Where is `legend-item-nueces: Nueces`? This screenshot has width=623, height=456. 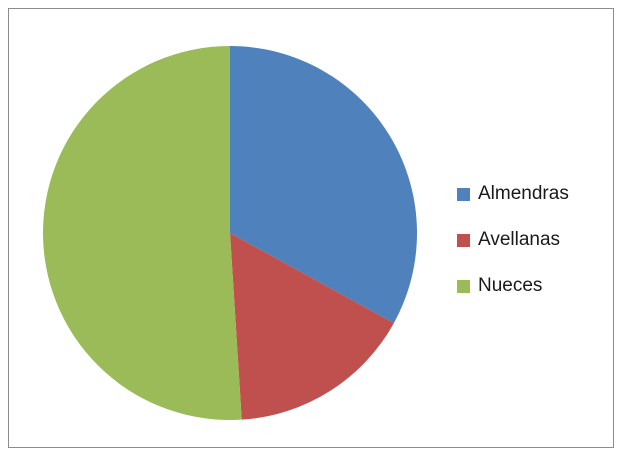
legend-item-nueces: Nueces is located at coordinates (513, 286).